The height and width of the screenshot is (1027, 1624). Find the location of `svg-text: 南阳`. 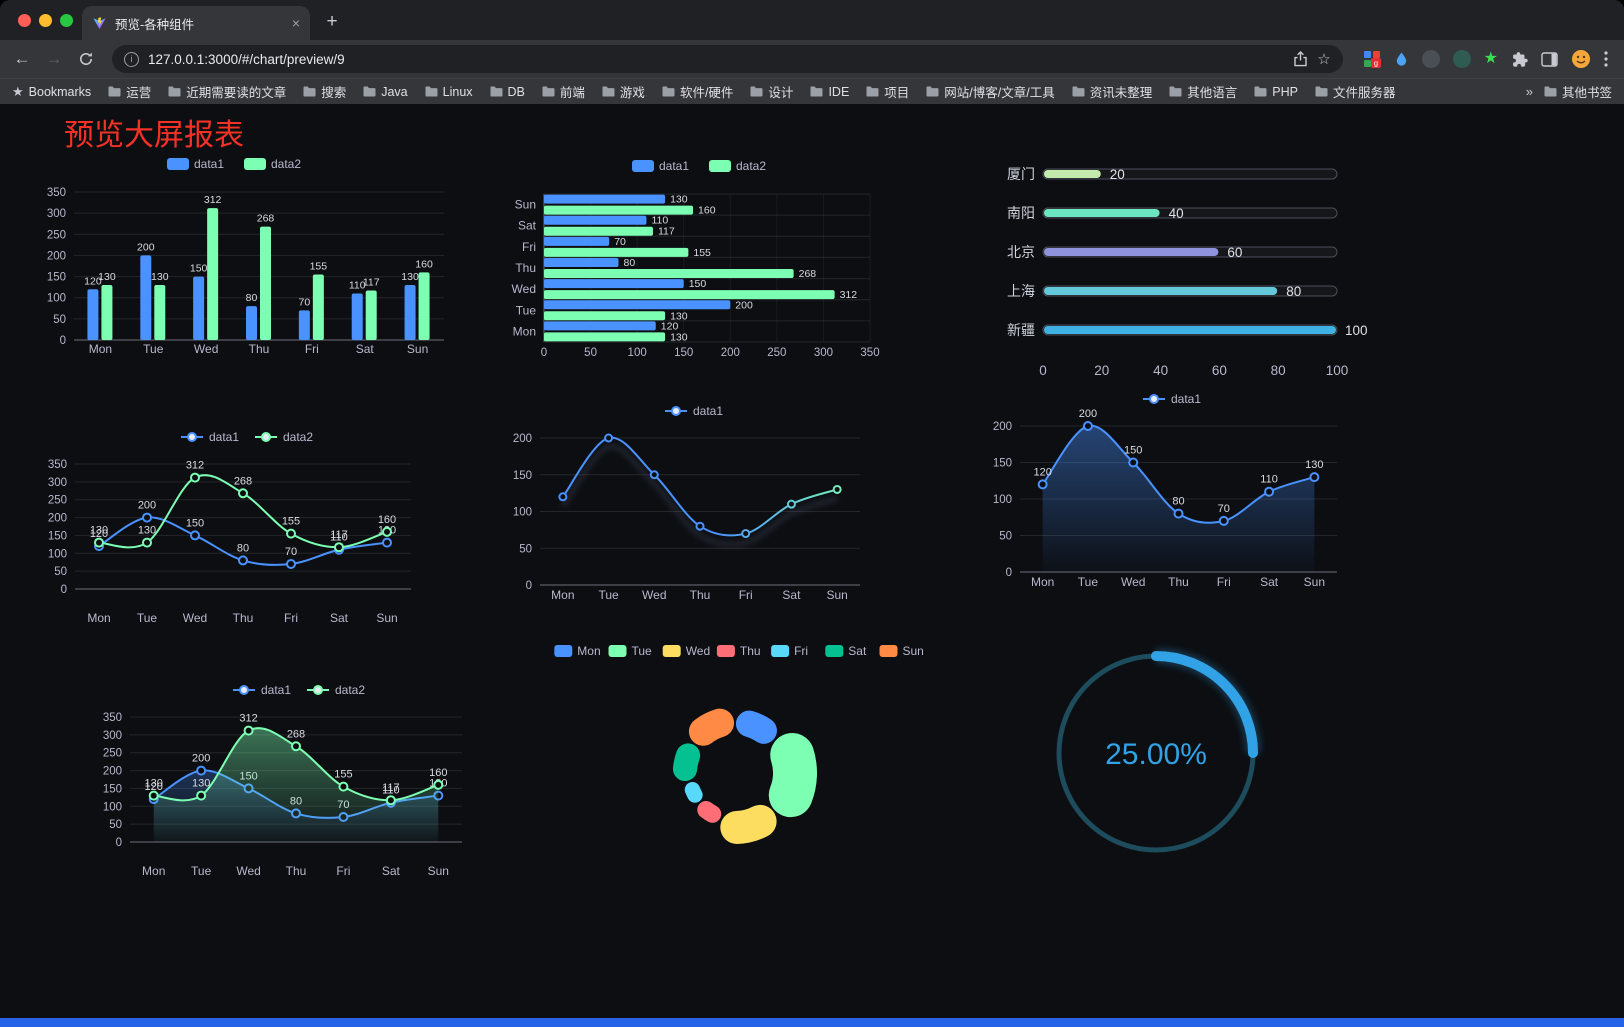

svg-text: 南阳 is located at coordinates (1021, 213).